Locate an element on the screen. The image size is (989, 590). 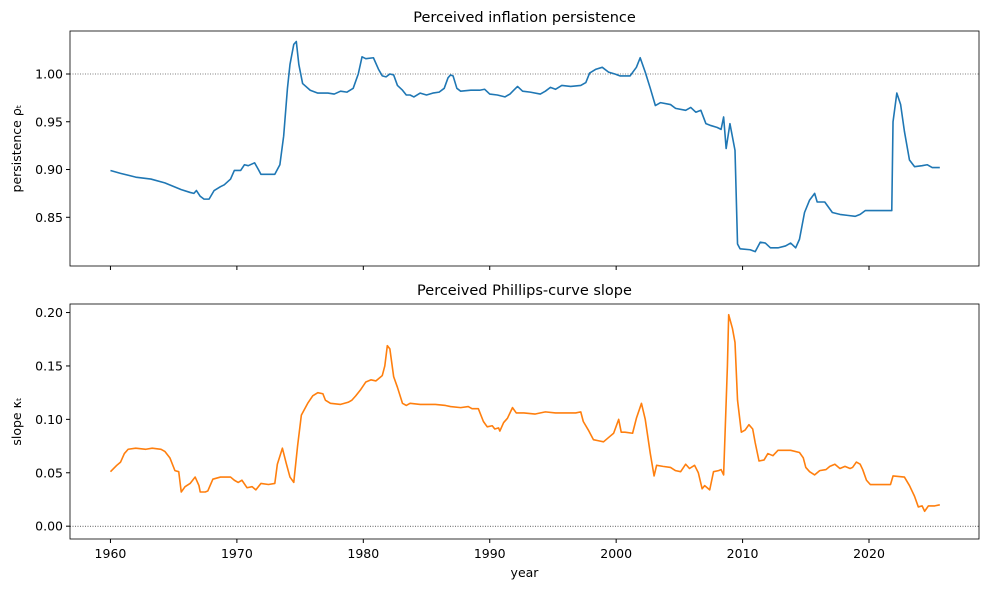
y-tick-label: 0.05 is located at coordinates (49, 472).